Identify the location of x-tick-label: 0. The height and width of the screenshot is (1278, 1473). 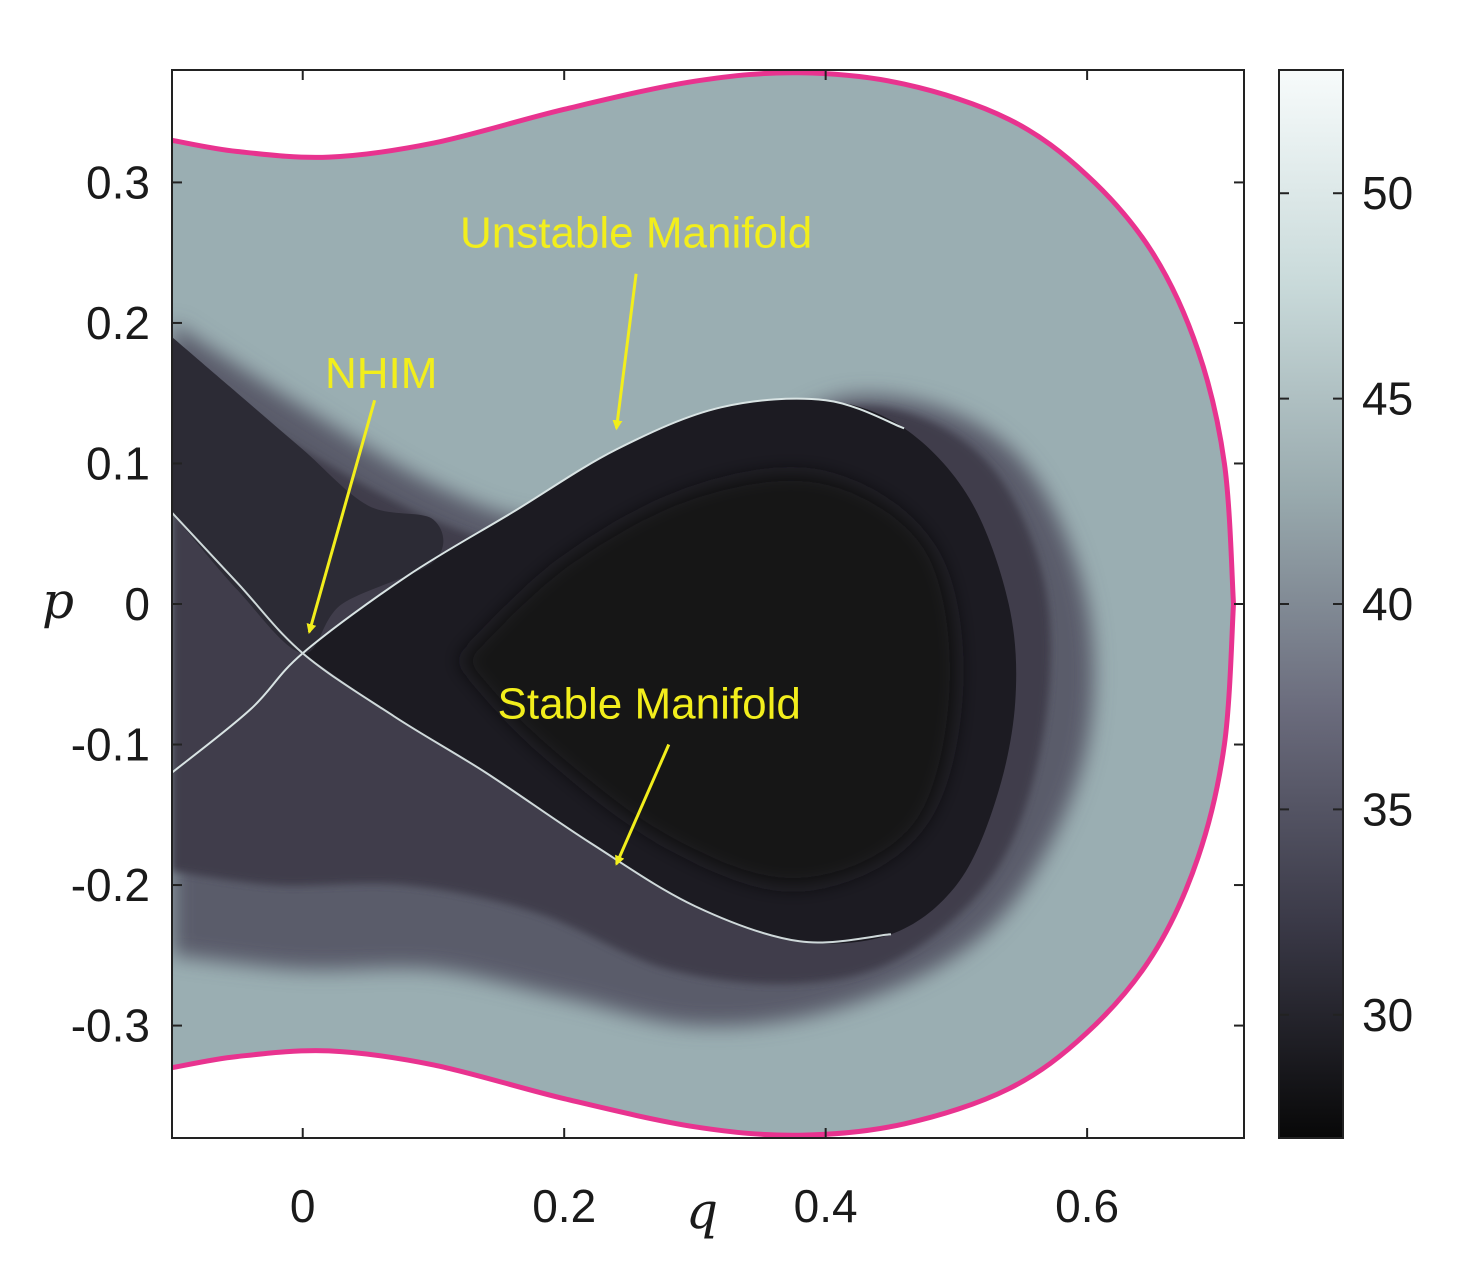
(303, 1206).